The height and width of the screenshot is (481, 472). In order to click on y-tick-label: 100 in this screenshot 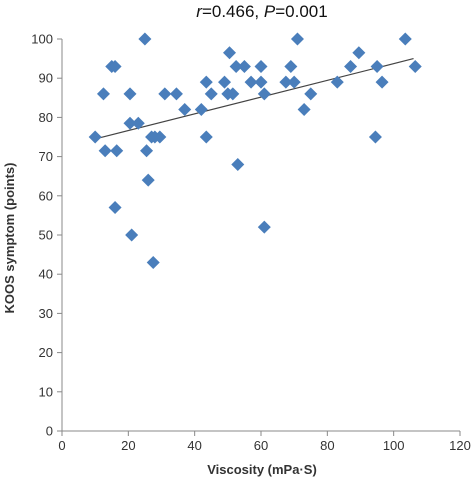, I will do `click(42, 39)`.